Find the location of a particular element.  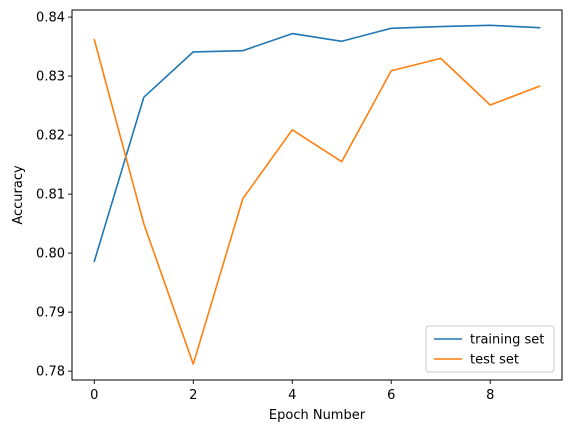

x-axis-label: Epoch Number is located at coordinates (317, 415).